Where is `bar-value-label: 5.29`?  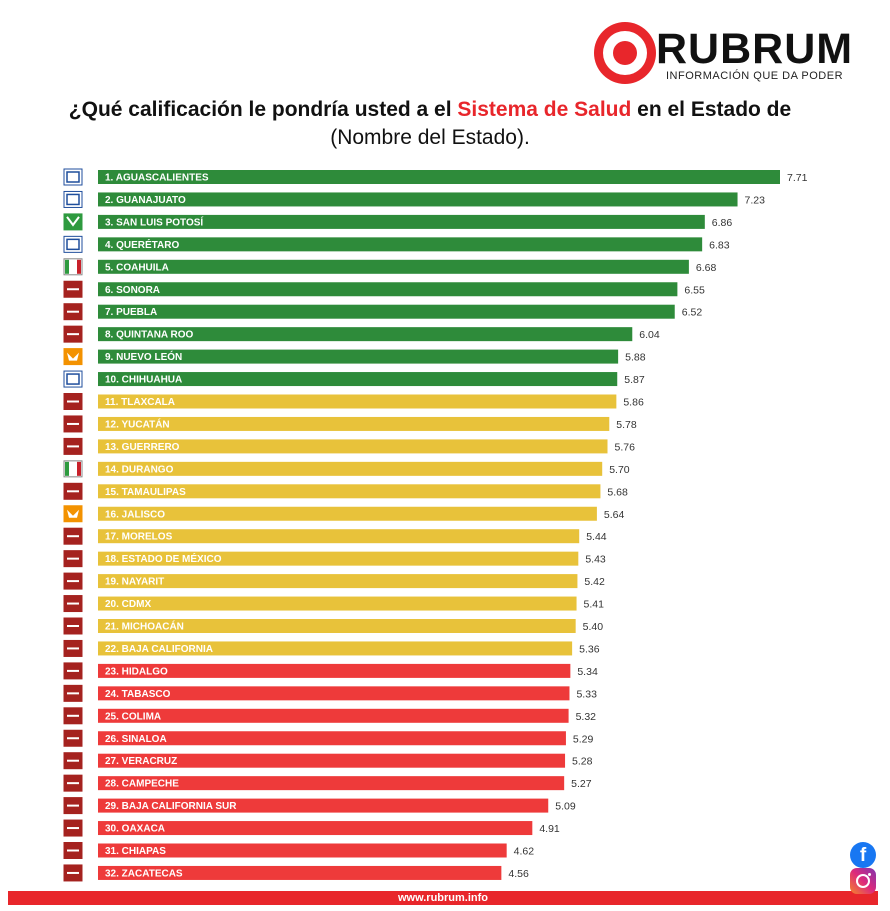 bar-value-label: 5.29 is located at coordinates (583, 739).